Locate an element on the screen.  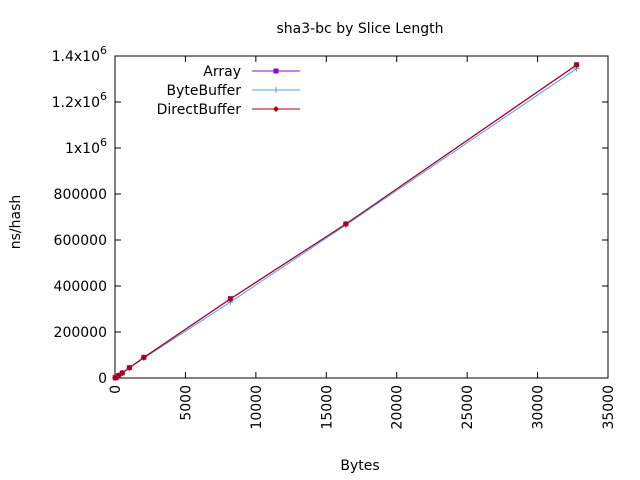
legend: Array ByteBuffer DirectBuffer is located at coordinates (228, 91).